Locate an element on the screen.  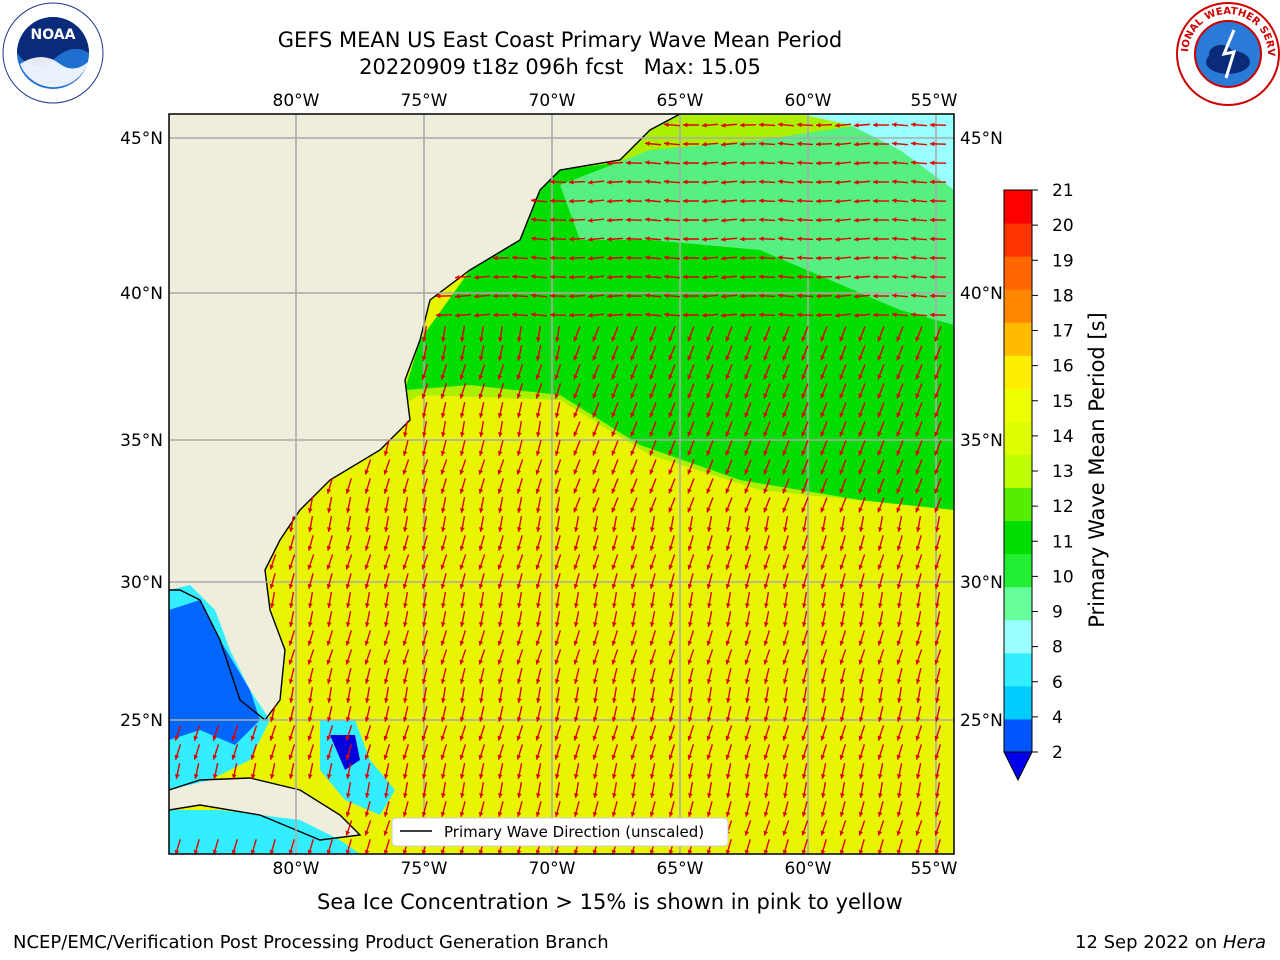
colorbar: 2 4 6 8 9 10 11 12 13 14 15 16 17 18 19 20 21 is located at coordinates (1038, 481).